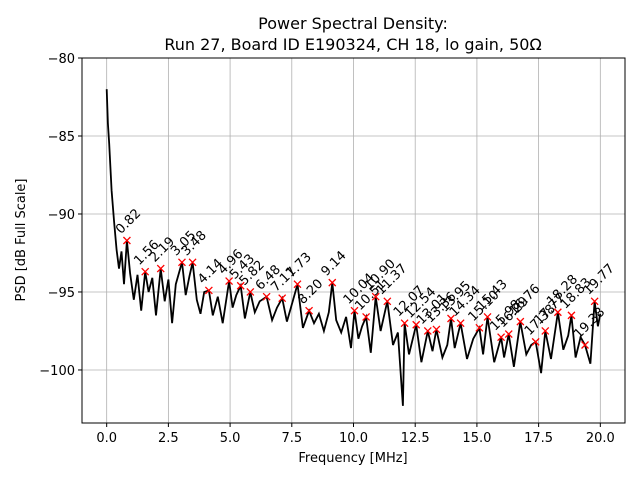 Image resolution: width=640 pixels, height=480 pixels. I want to click on x-tick-label: 20.0, so click(600, 438).